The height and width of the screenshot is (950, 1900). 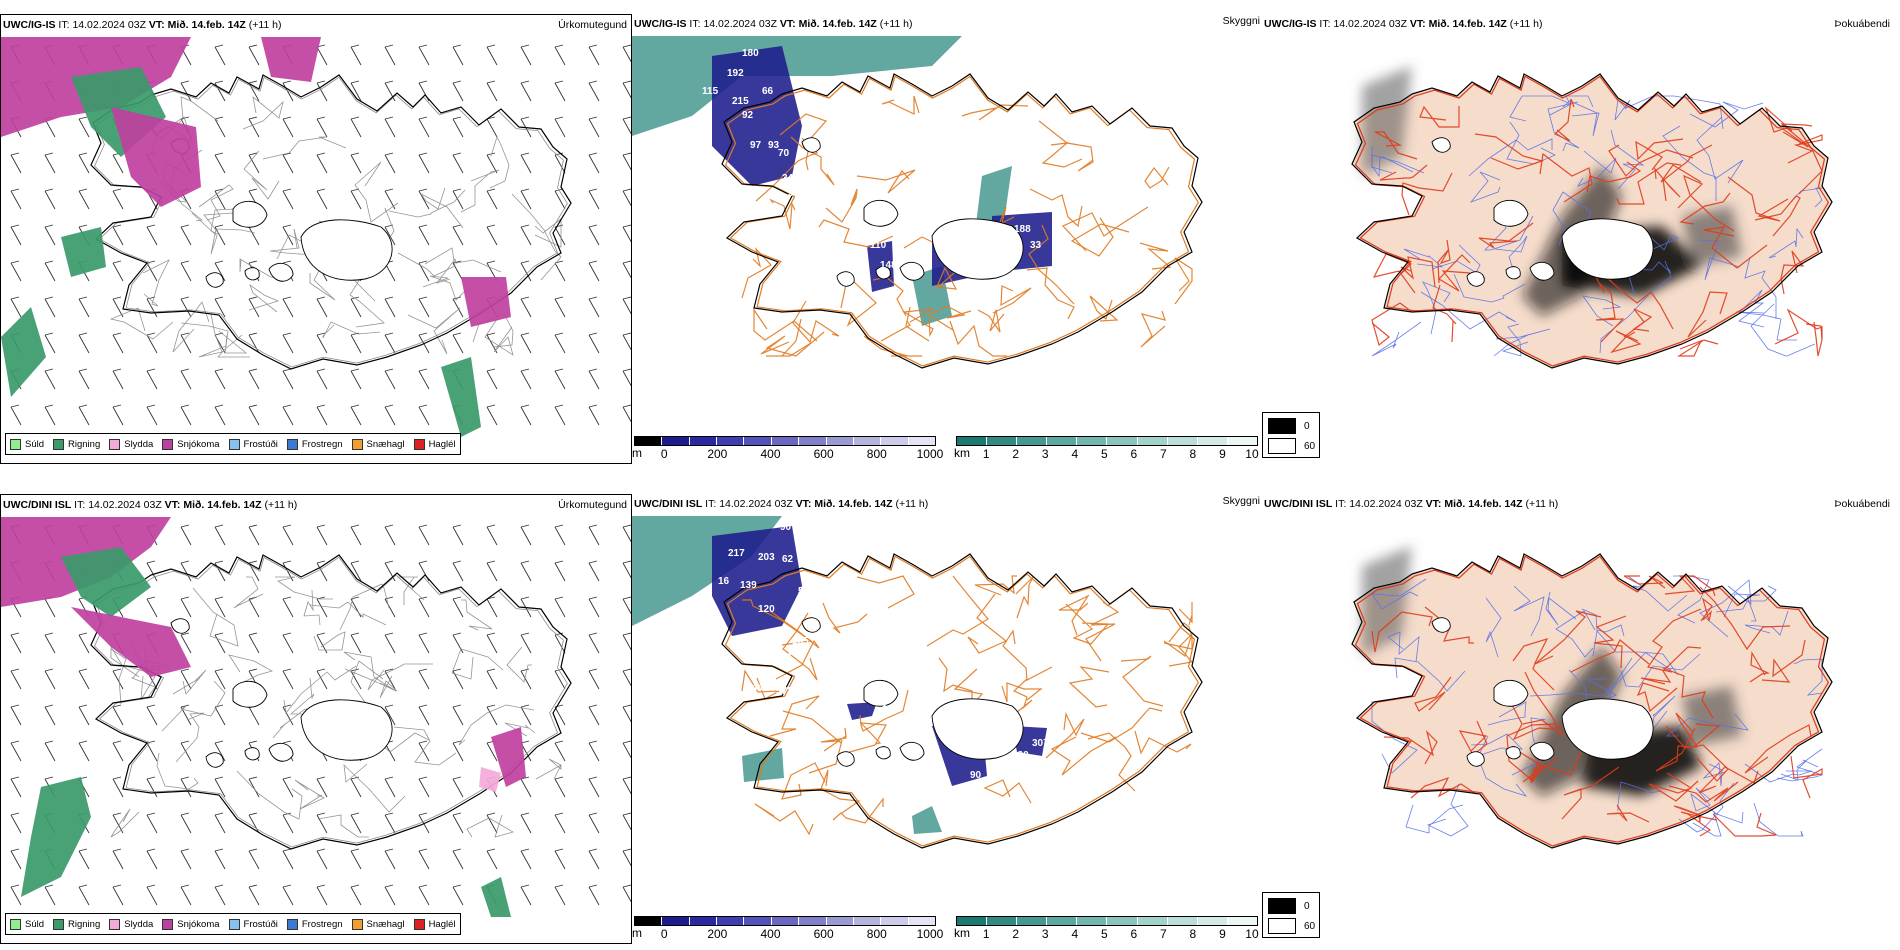 I want to click on legend-label: Snæhagl, so click(x=385, y=444).